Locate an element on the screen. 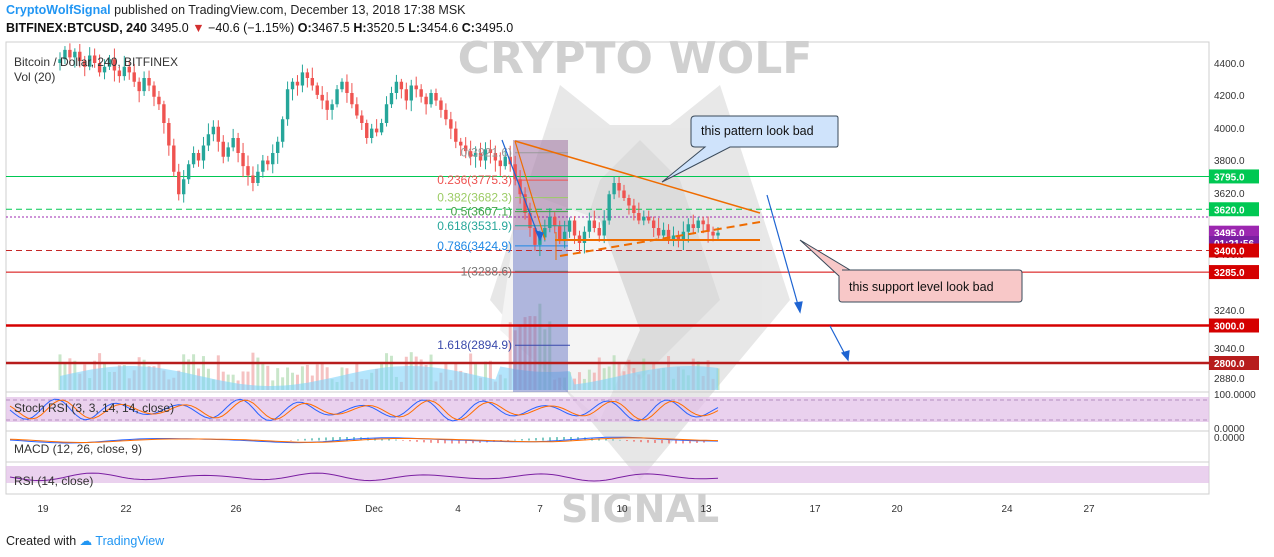 The height and width of the screenshot is (557, 1274). stoch-legend: Stoch RSI (3, 3, 14, 14, close) is located at coordinates (94, 408).